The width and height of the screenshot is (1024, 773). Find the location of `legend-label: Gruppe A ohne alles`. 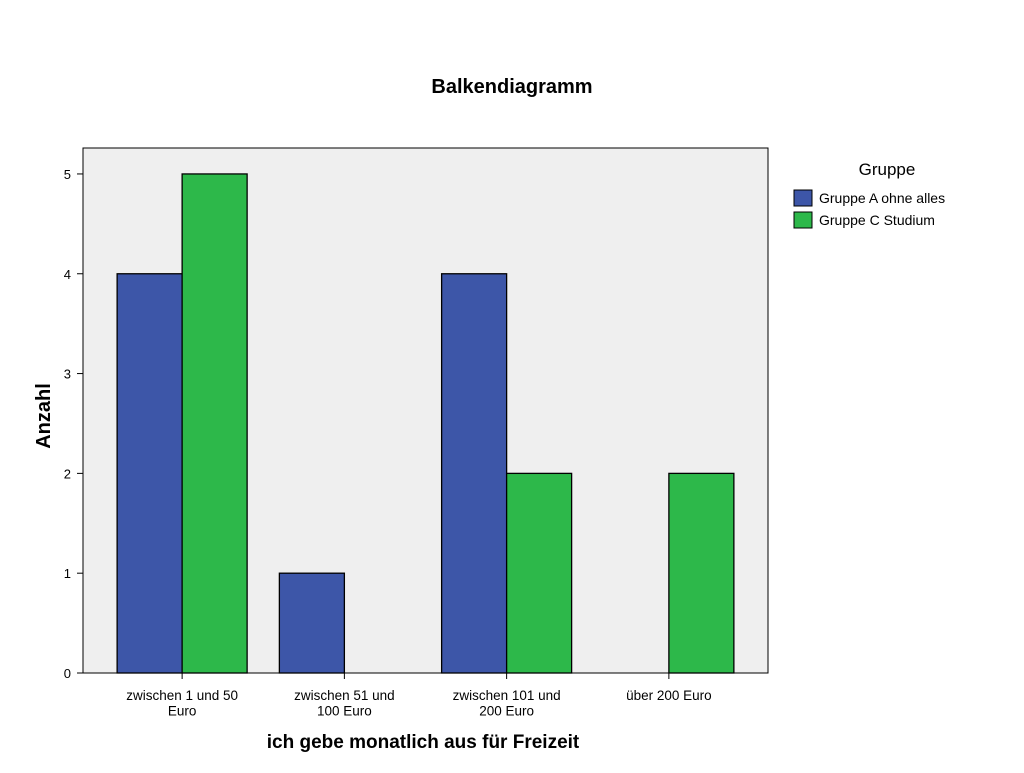

legend-label: Gruppe A ohne alles is located at coordinates (882, 198).